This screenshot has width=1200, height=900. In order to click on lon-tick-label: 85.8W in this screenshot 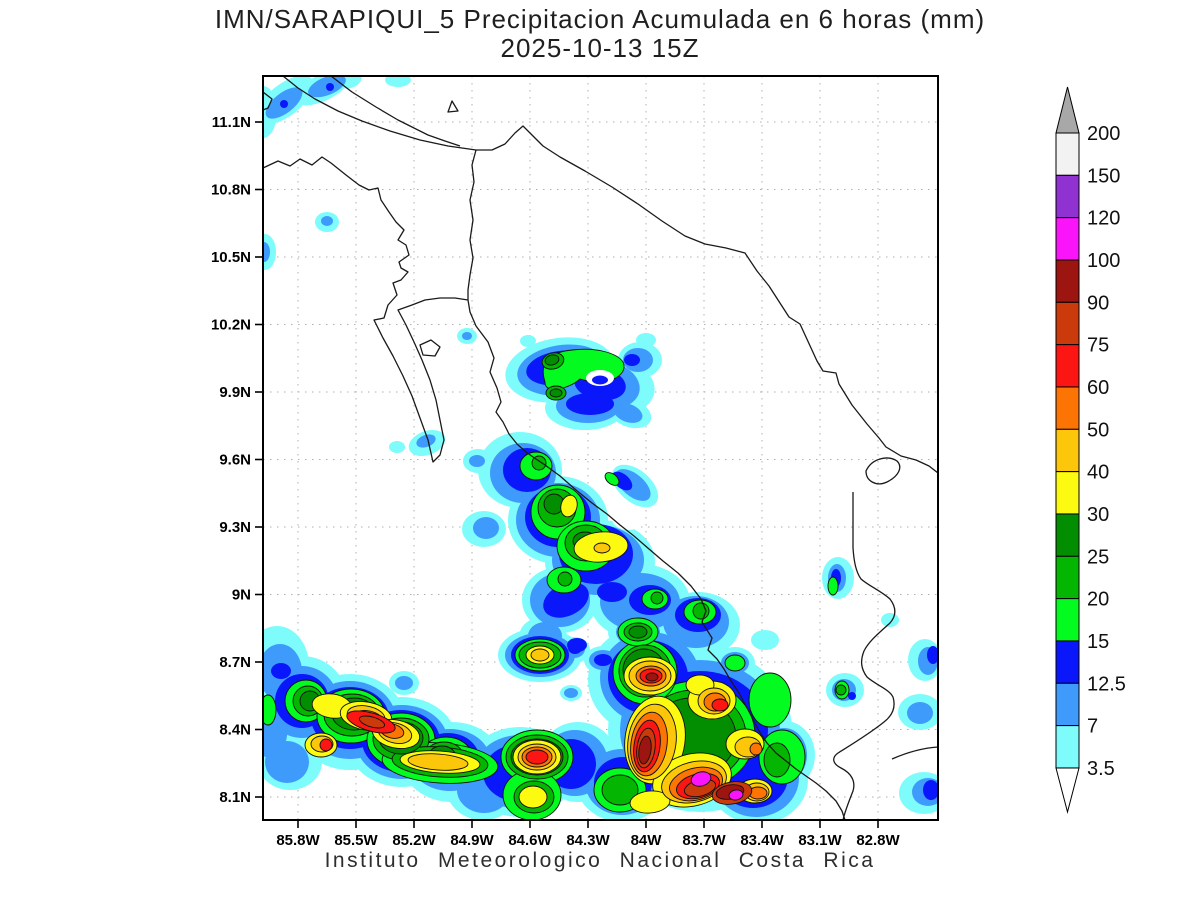, I will do `click(298, 840)`.